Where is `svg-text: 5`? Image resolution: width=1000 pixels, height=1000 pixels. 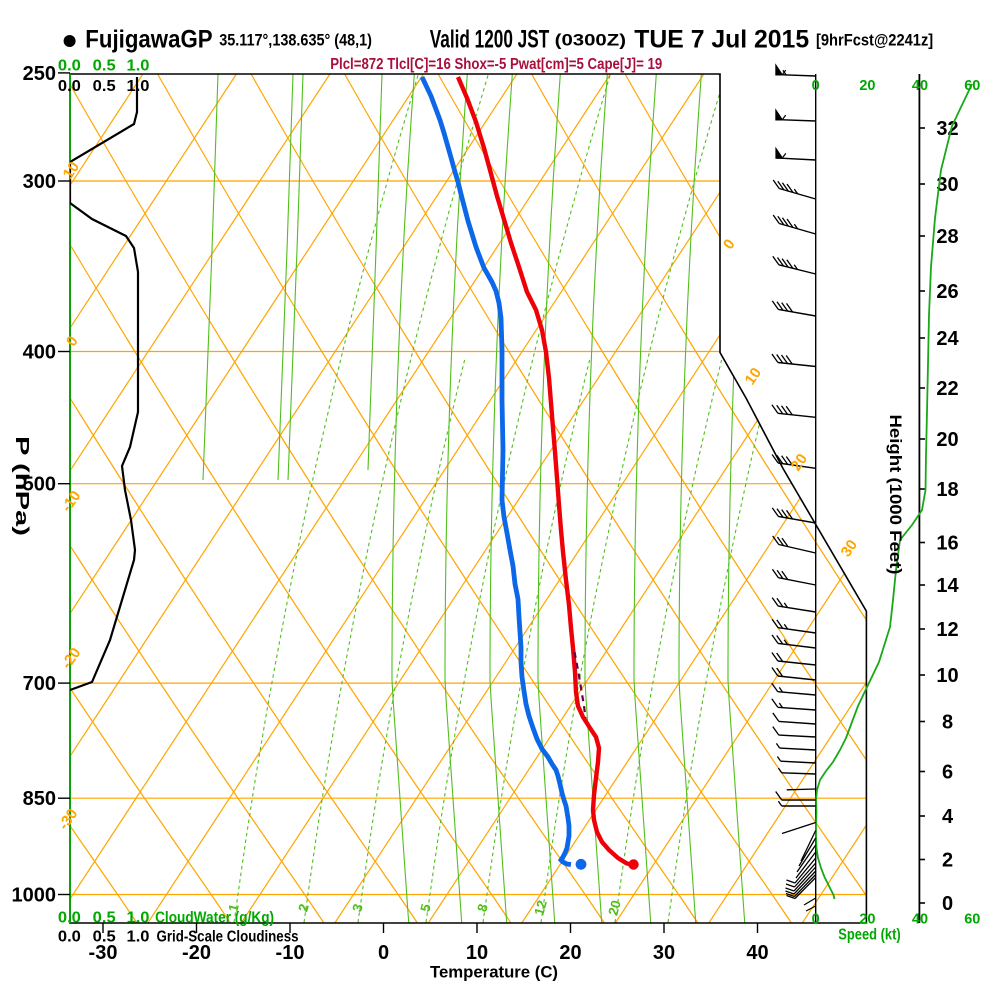 svg-text: 5 is located at coordinates (425, 908).